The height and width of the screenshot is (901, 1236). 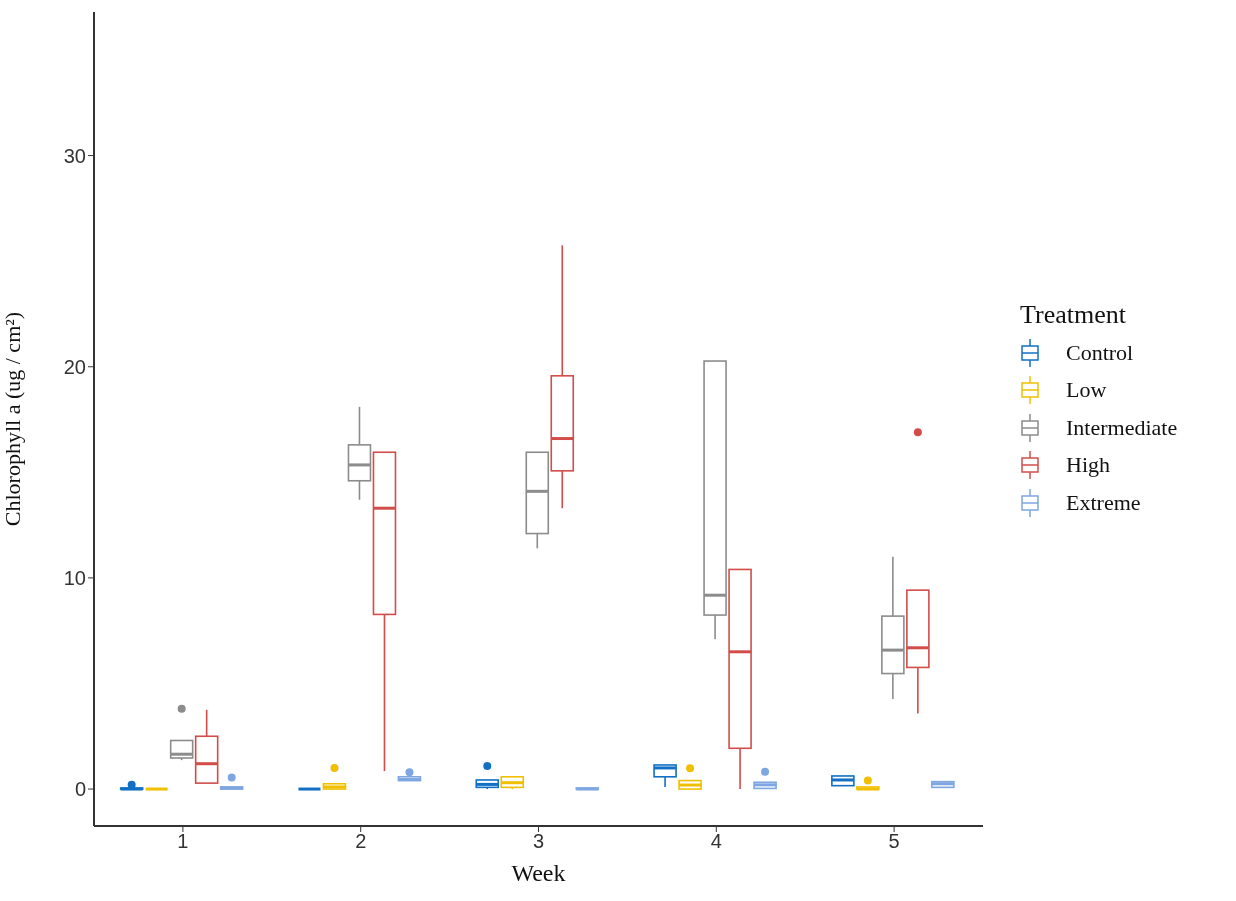 I want to click on legend-label: Low, so click(x=1086, y=390).